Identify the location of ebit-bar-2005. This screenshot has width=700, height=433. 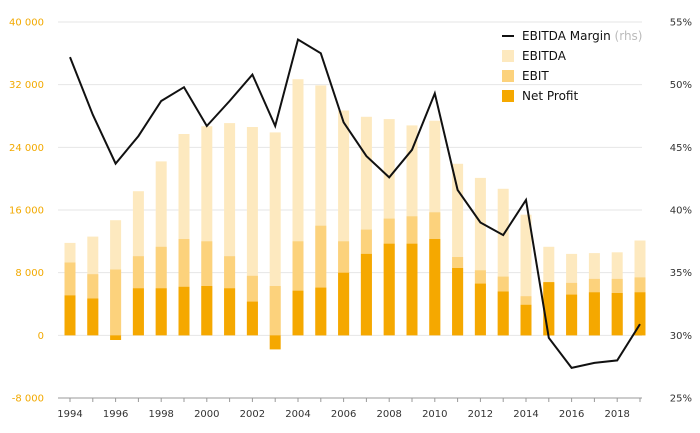
(321, 280).